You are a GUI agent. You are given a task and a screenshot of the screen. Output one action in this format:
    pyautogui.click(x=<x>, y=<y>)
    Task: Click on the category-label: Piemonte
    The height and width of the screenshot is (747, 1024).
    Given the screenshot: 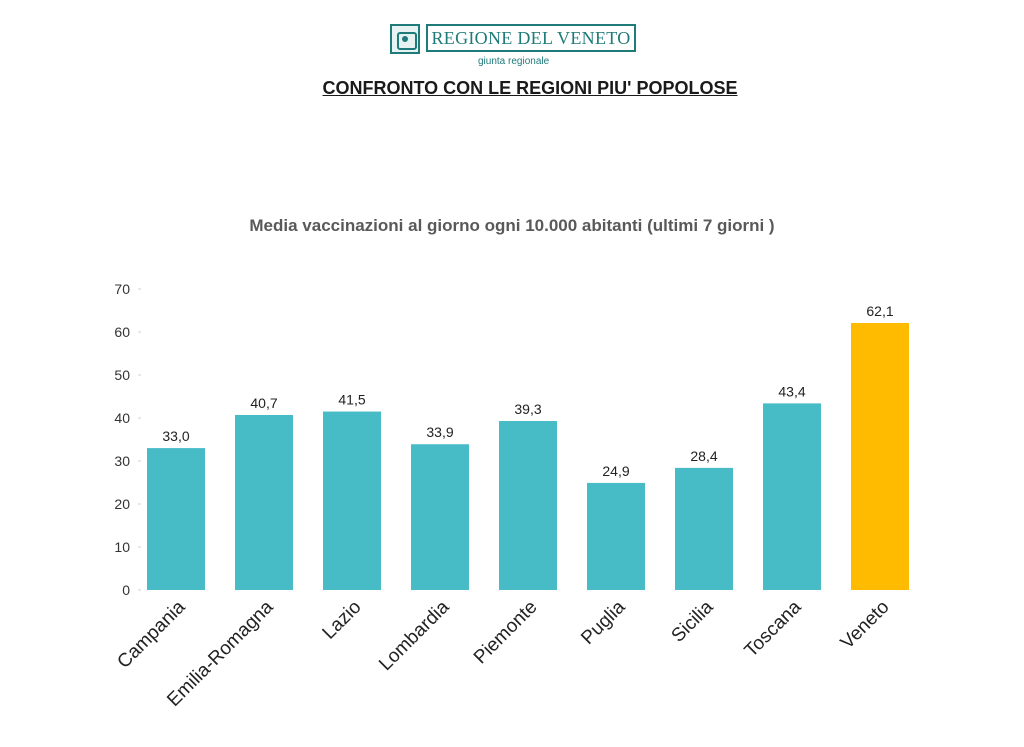 What is the action you would take?
    pyautogui.click(x=506, y=633)
    